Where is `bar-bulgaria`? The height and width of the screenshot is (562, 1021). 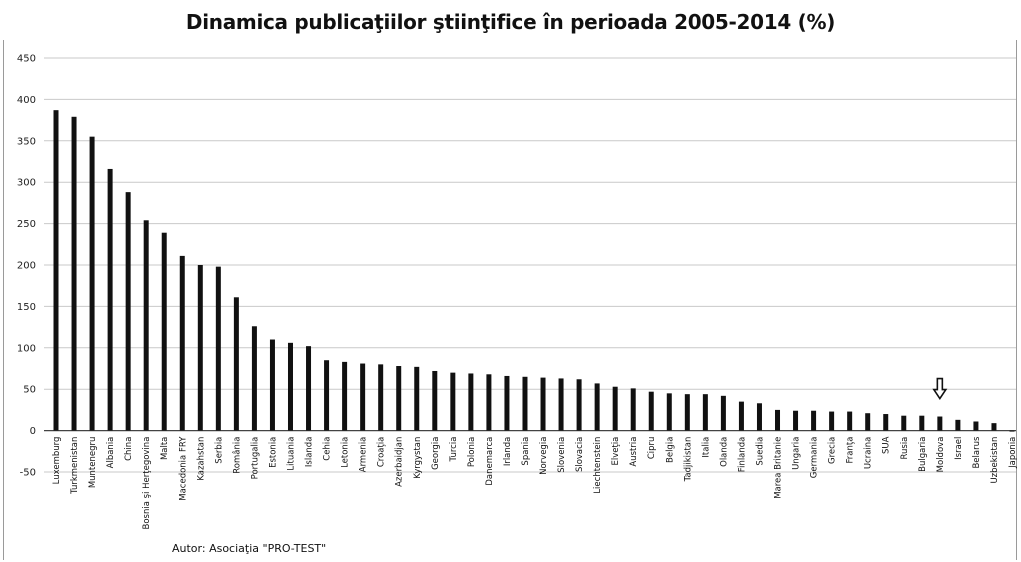
bar-bulgaria is located at coordinates (922, 423).